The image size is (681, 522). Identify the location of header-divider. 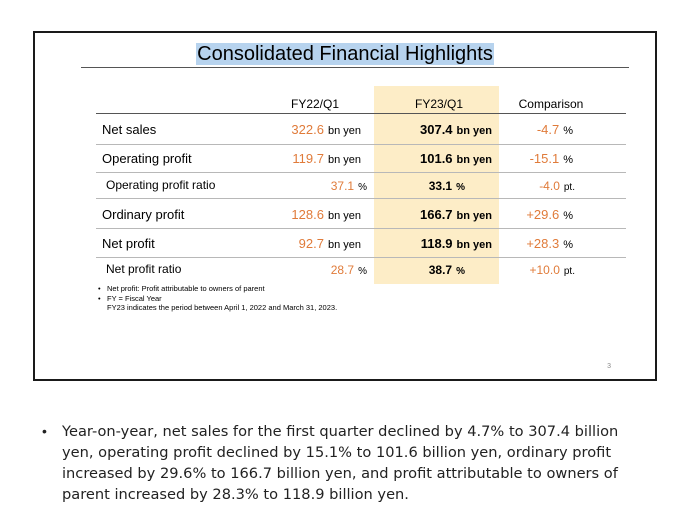
(361, 113).